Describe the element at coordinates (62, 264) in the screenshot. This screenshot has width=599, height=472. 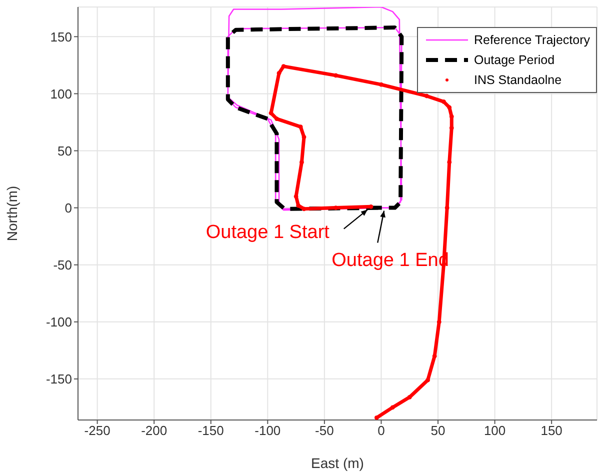
I see `y-tick-label: -50` at that location.